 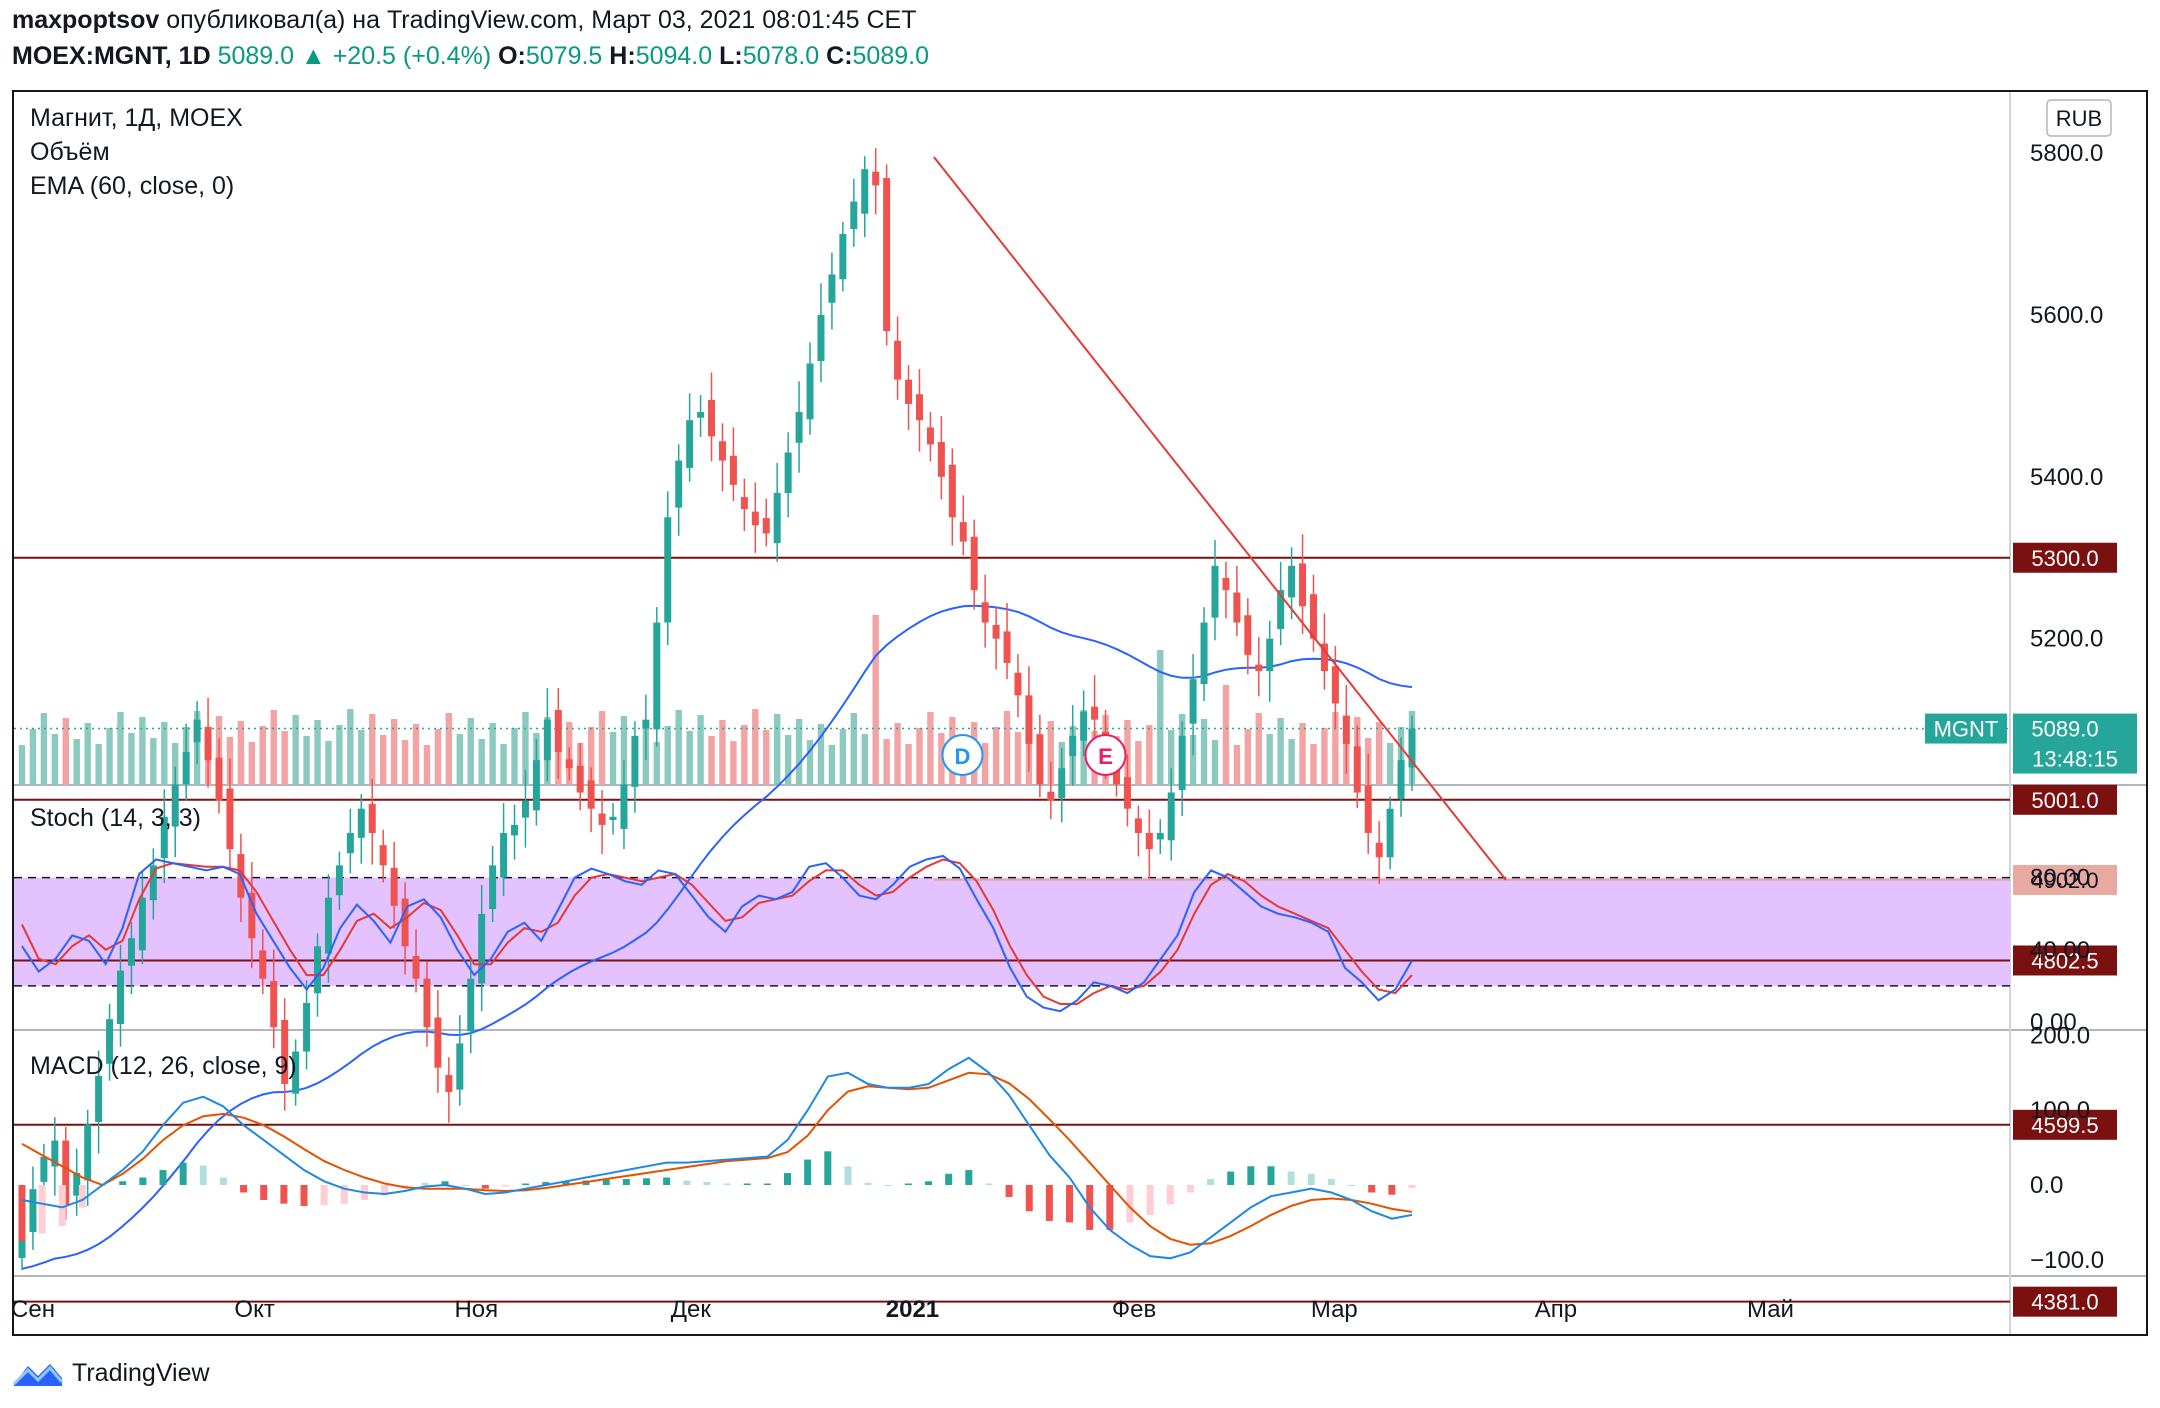 I want to click on author-name: maxpoptsov, so click(x=86, y=20).